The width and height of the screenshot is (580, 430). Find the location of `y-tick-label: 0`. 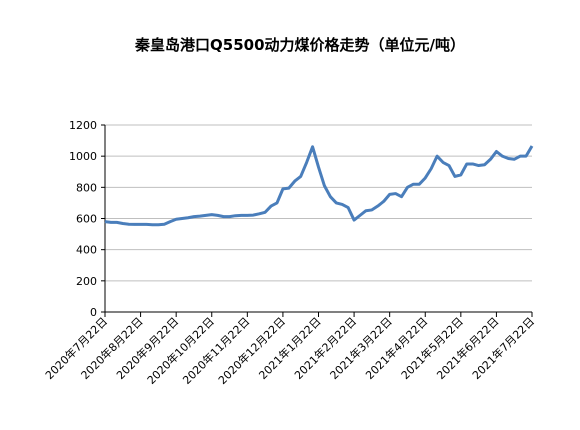

y-tick-label: 0 is located at coordinates (93, 312).